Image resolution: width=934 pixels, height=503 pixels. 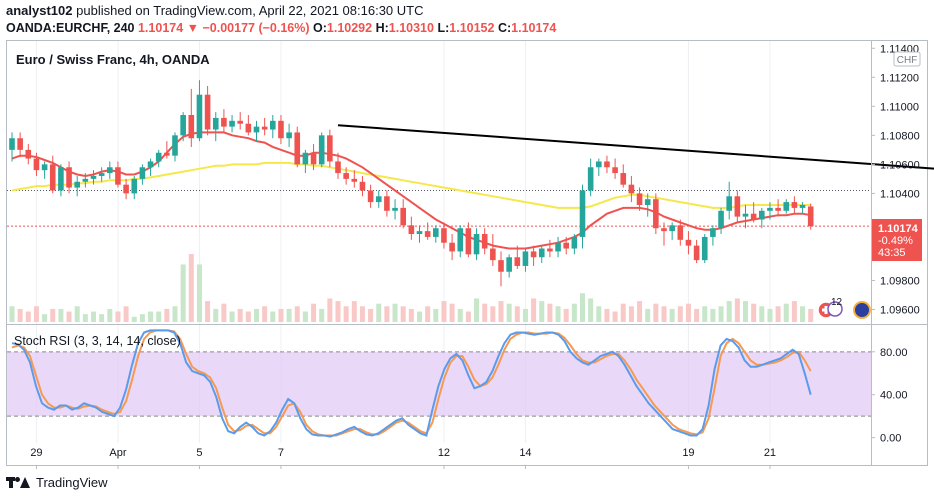 What do you see at coordinates (635, 161) in the screenshot?
I see `trendline` at bounding box center [635, 161].